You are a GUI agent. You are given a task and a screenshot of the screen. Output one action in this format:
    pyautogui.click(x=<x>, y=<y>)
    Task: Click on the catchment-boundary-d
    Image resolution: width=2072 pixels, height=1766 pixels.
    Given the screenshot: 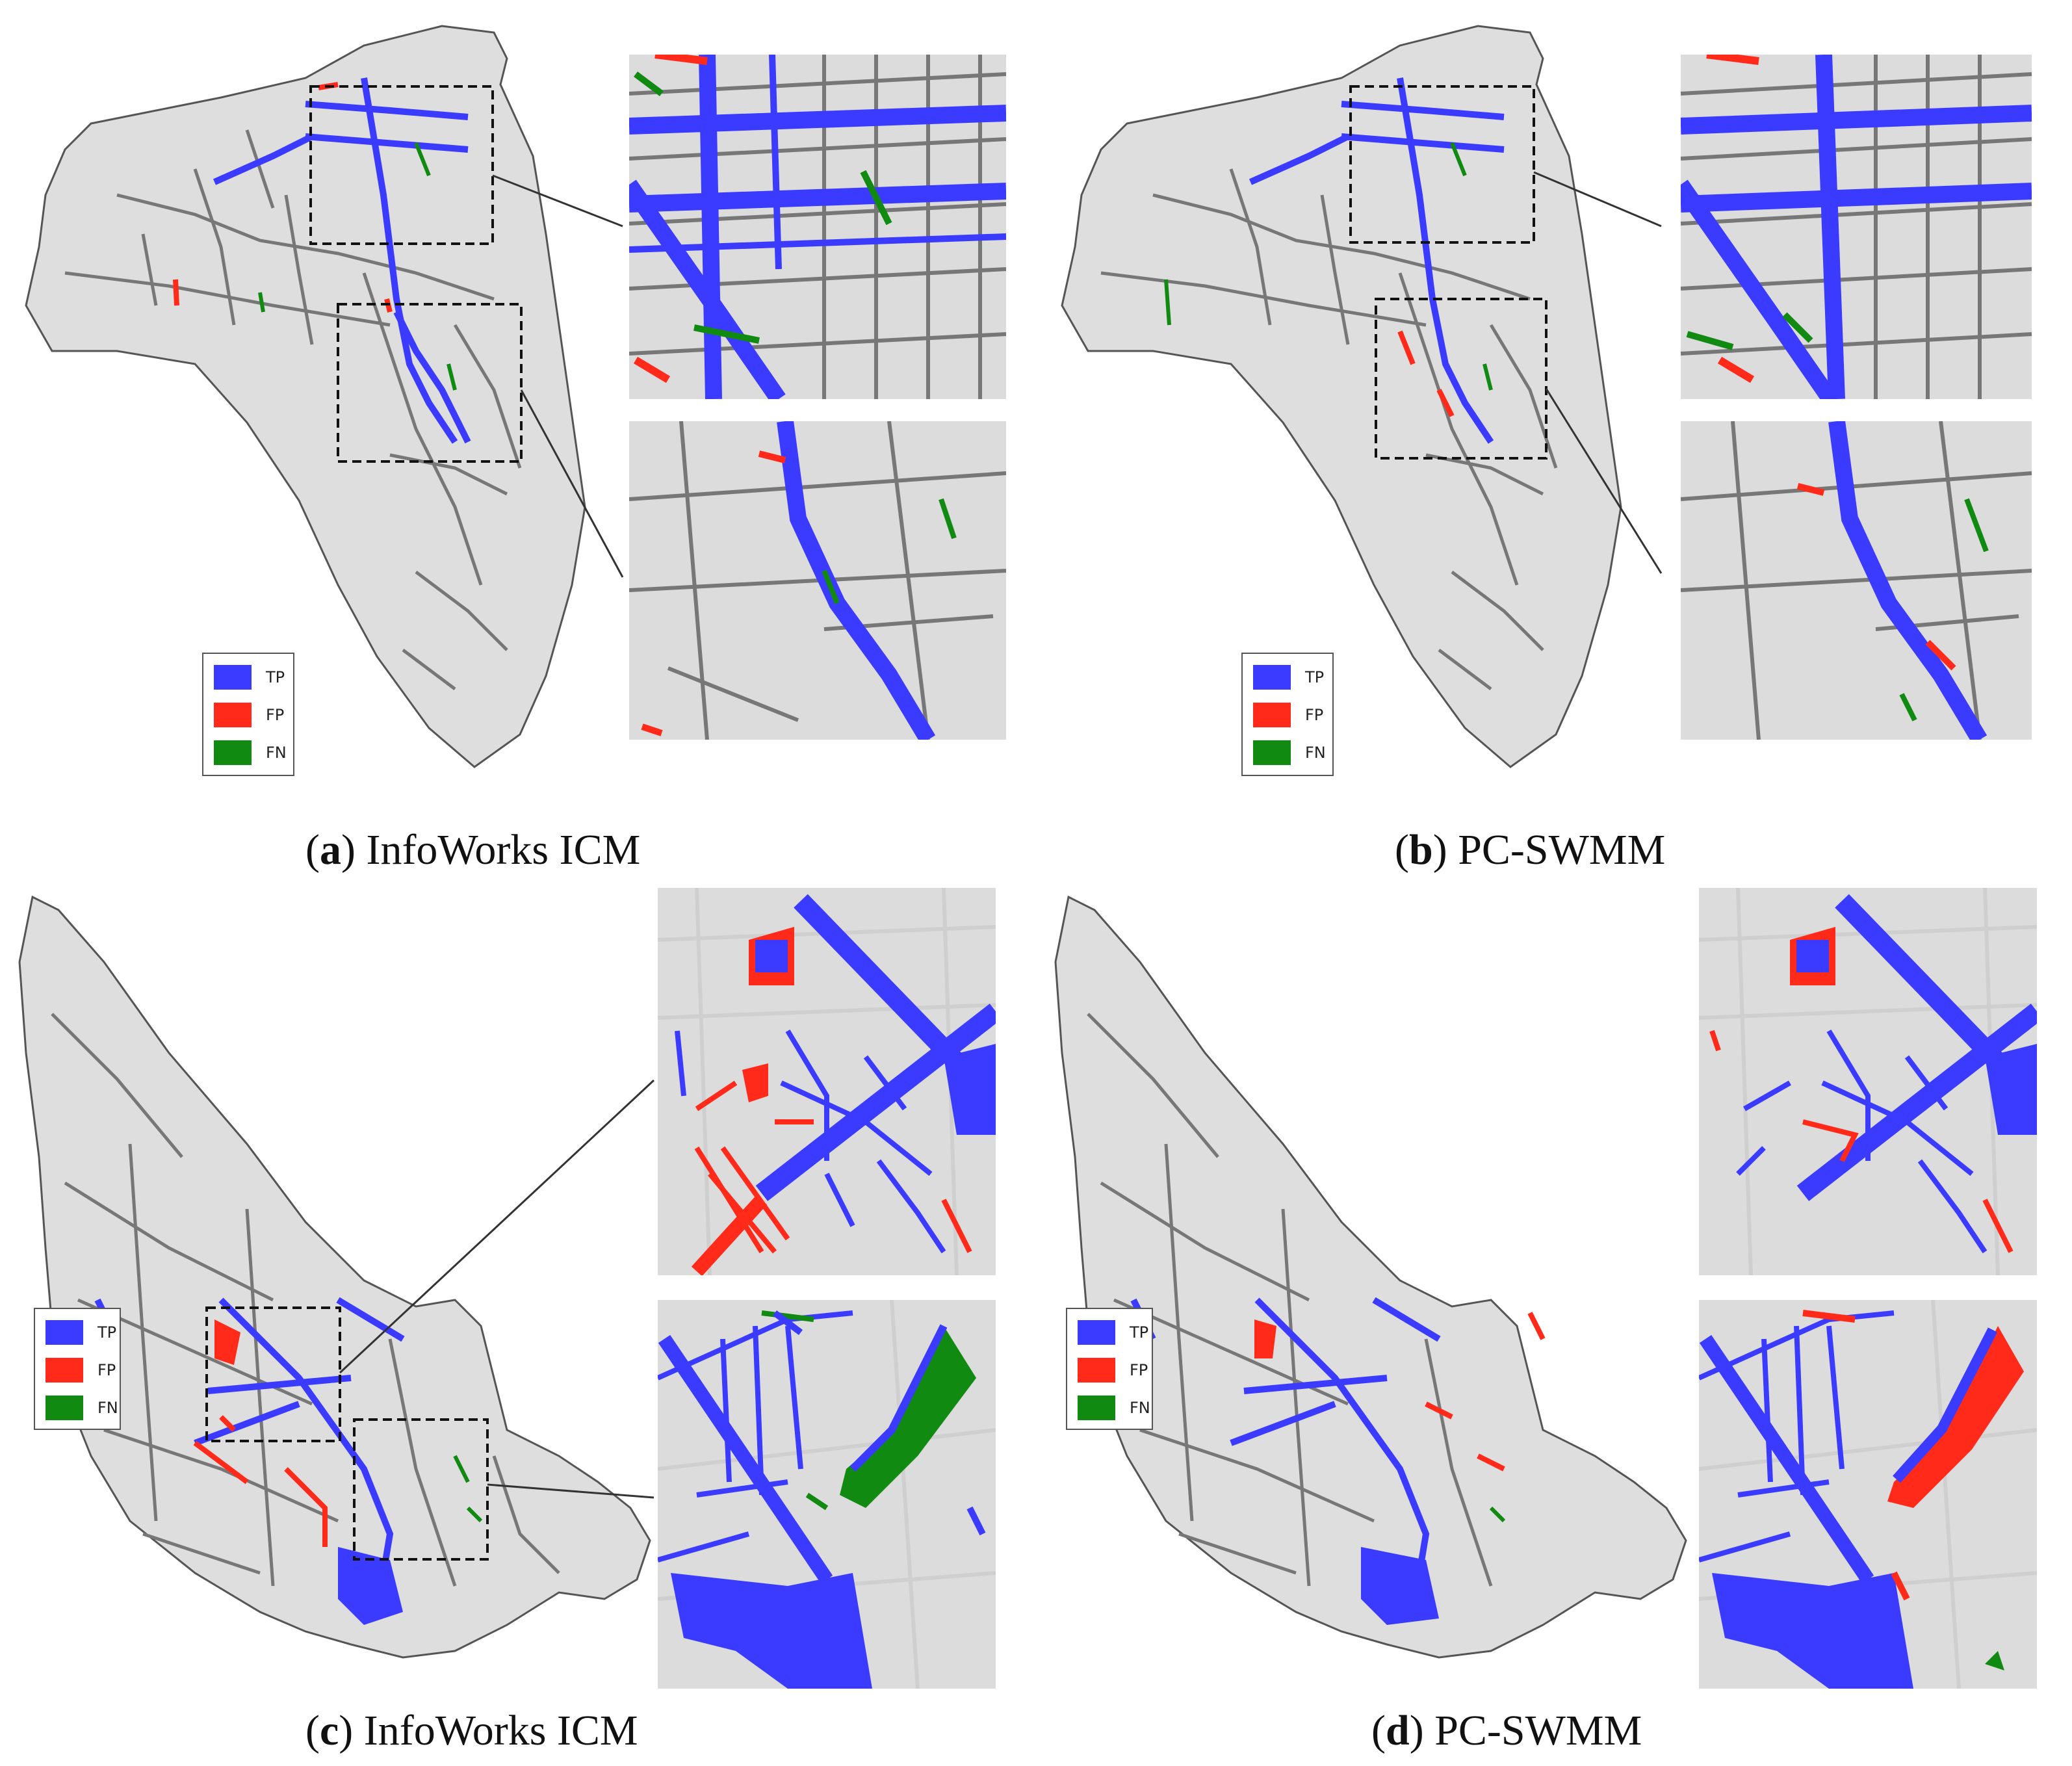 What is the action you would take?
    pyautogui.click(x=1370, y=1277)
    